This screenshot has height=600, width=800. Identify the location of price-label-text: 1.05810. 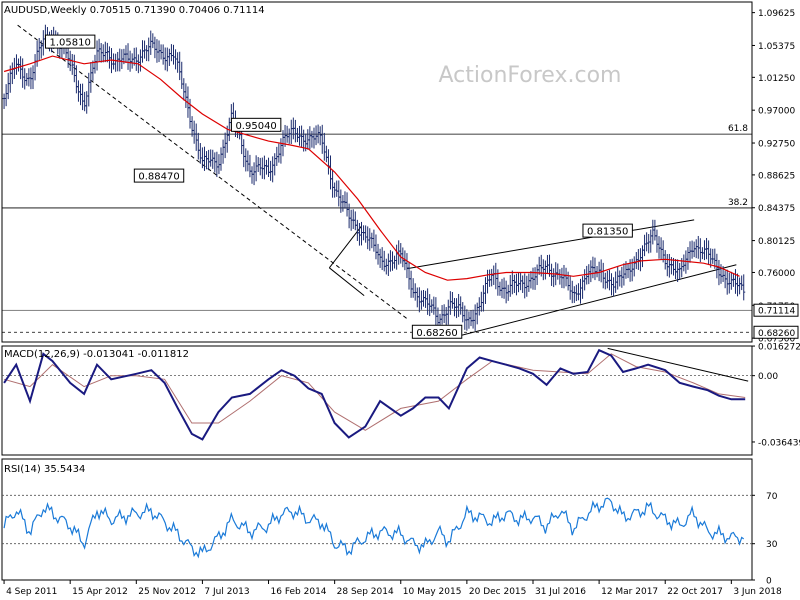
(70, 43).